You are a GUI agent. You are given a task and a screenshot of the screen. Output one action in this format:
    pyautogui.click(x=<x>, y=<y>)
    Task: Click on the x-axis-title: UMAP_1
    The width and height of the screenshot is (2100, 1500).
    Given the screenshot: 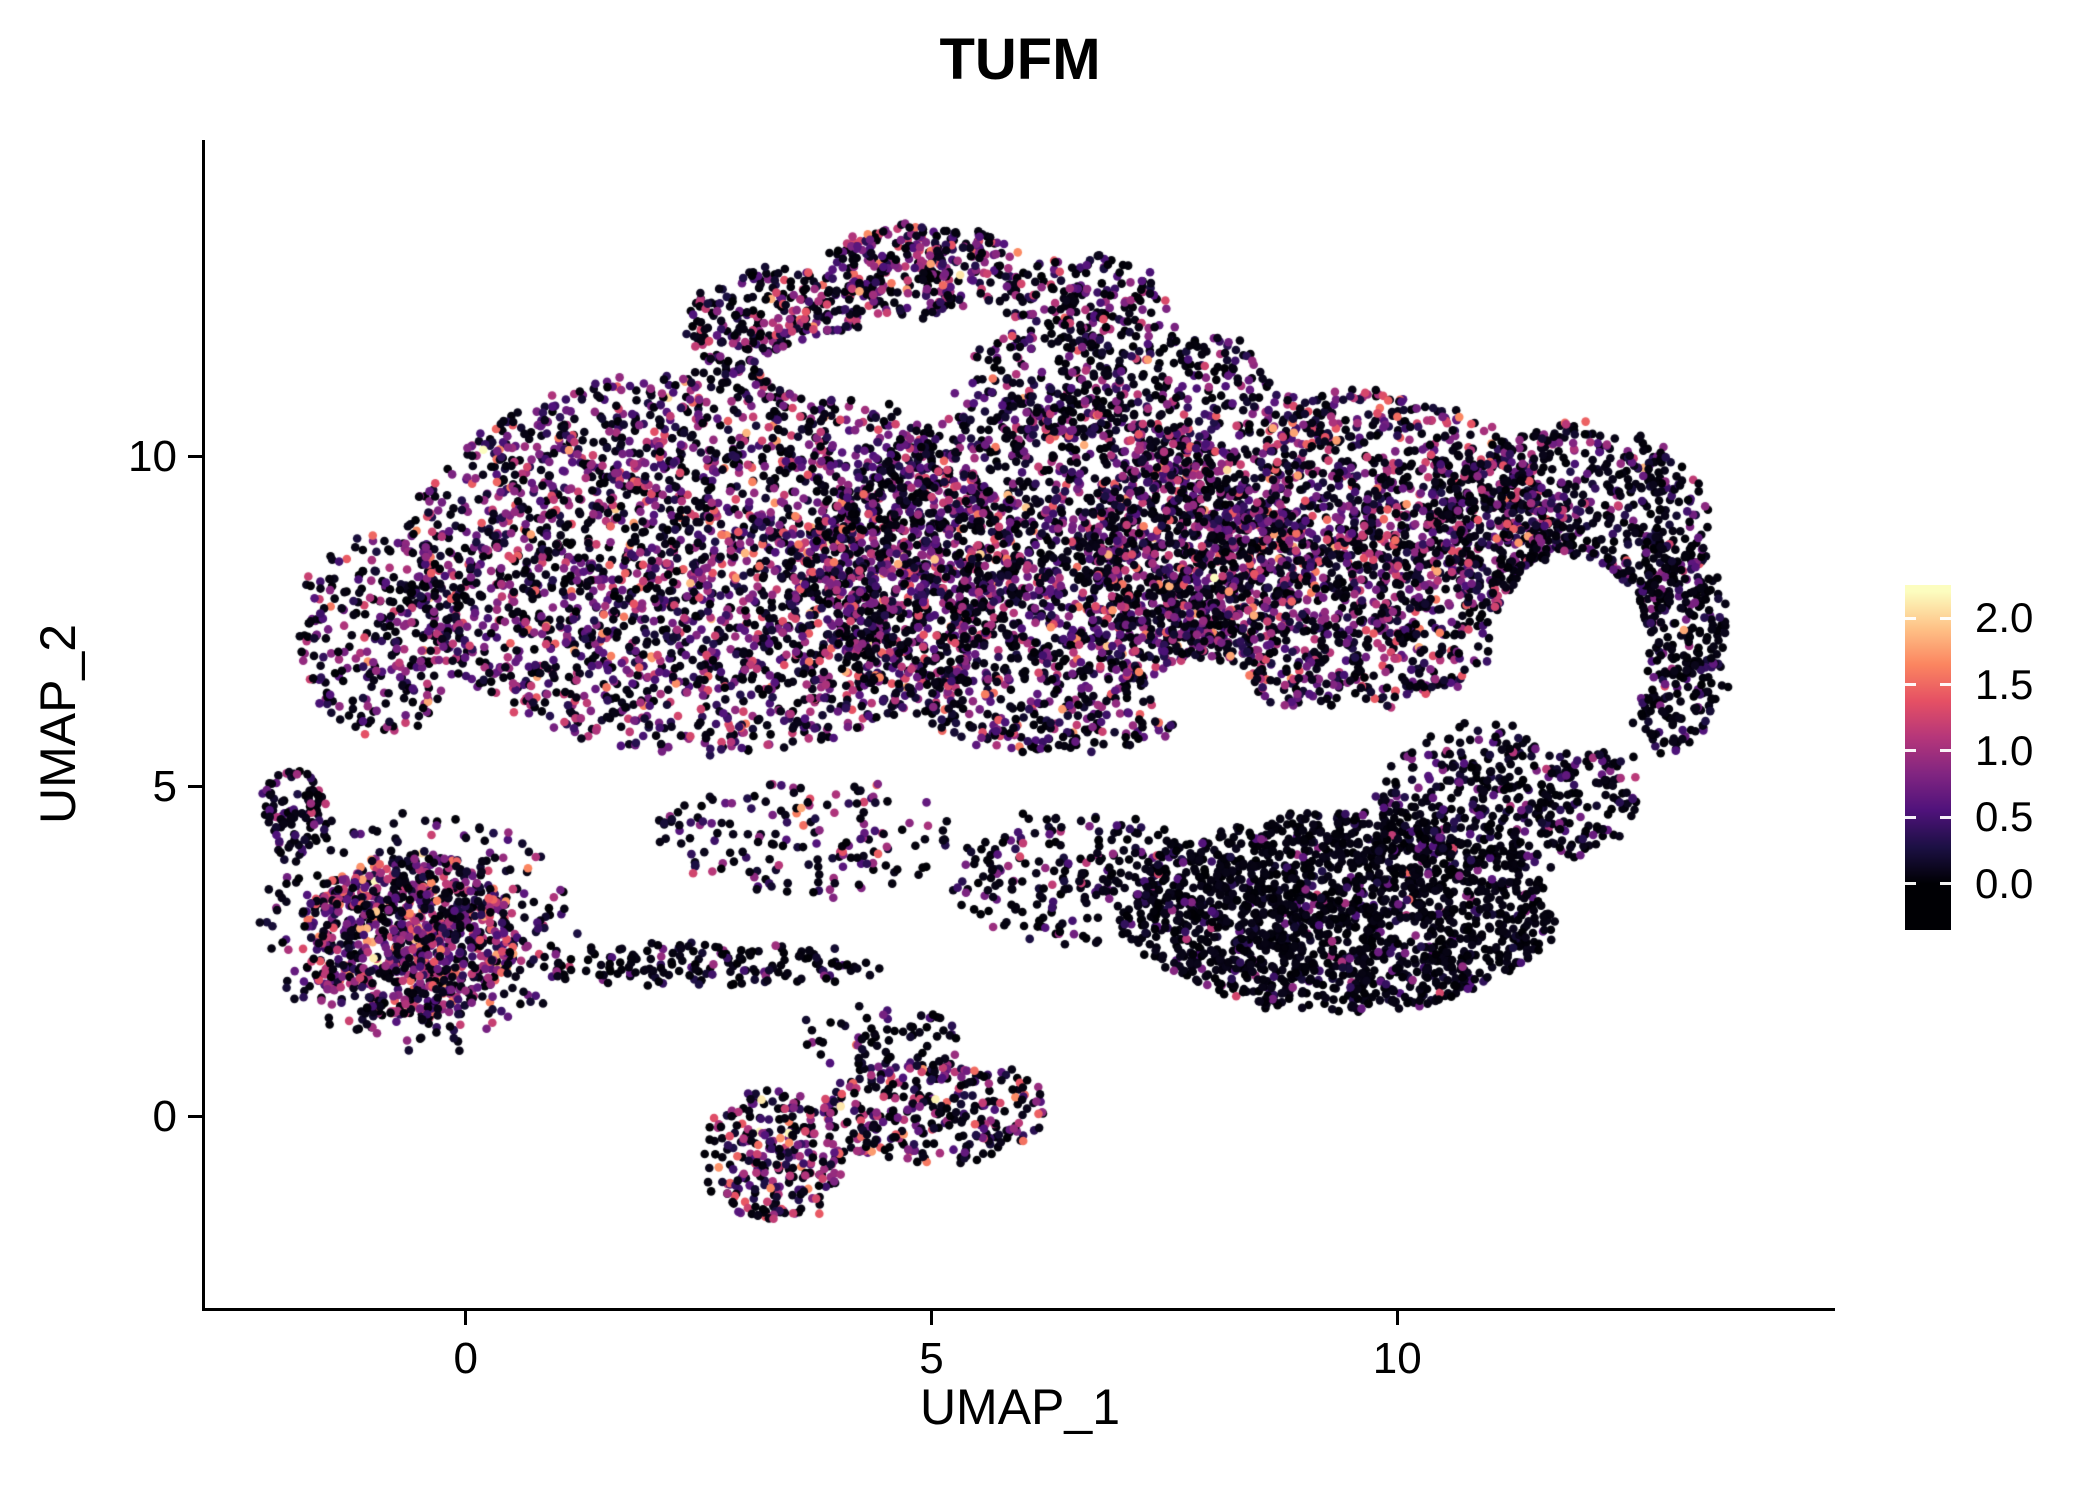 What is the action you would take?
    pyautogui.click(x=1020, y=1407)
    